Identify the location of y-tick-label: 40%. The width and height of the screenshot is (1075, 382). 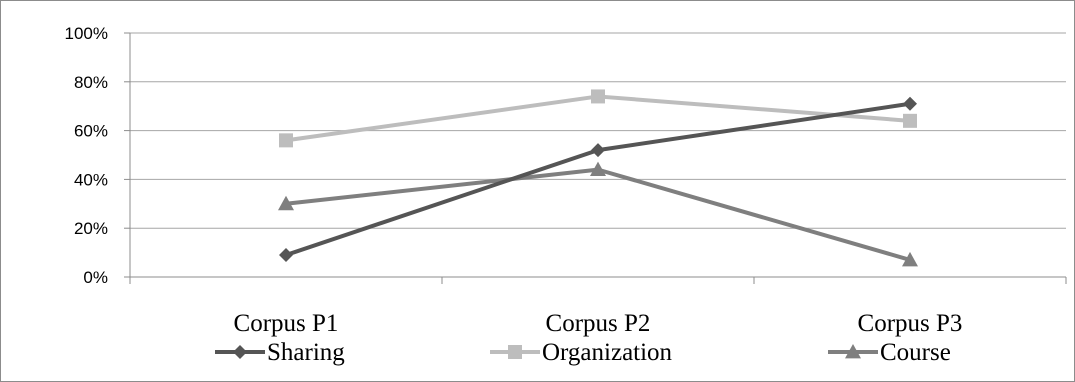
(91, 179).